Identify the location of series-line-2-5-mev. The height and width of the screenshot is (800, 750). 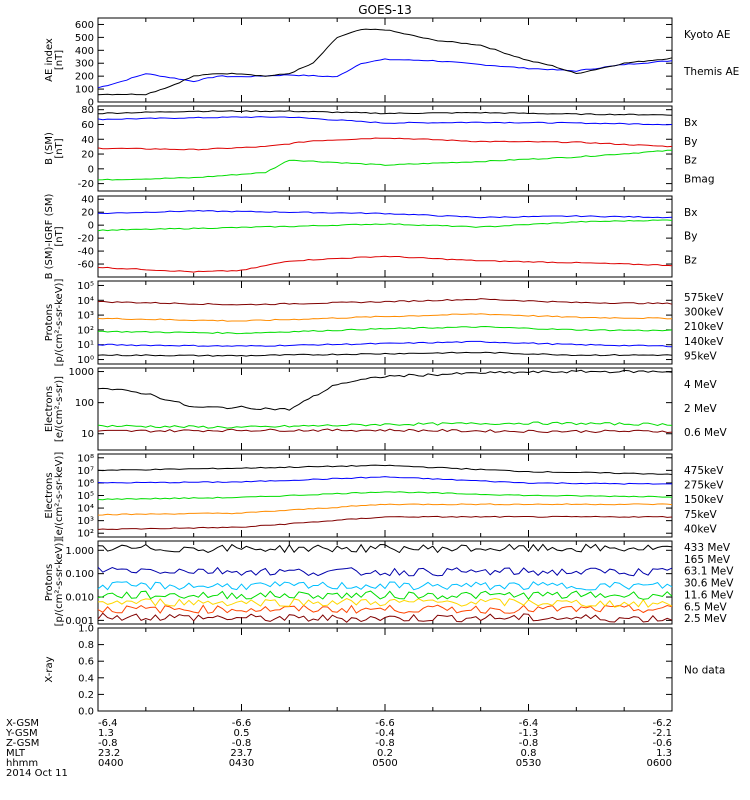
(385, 548).